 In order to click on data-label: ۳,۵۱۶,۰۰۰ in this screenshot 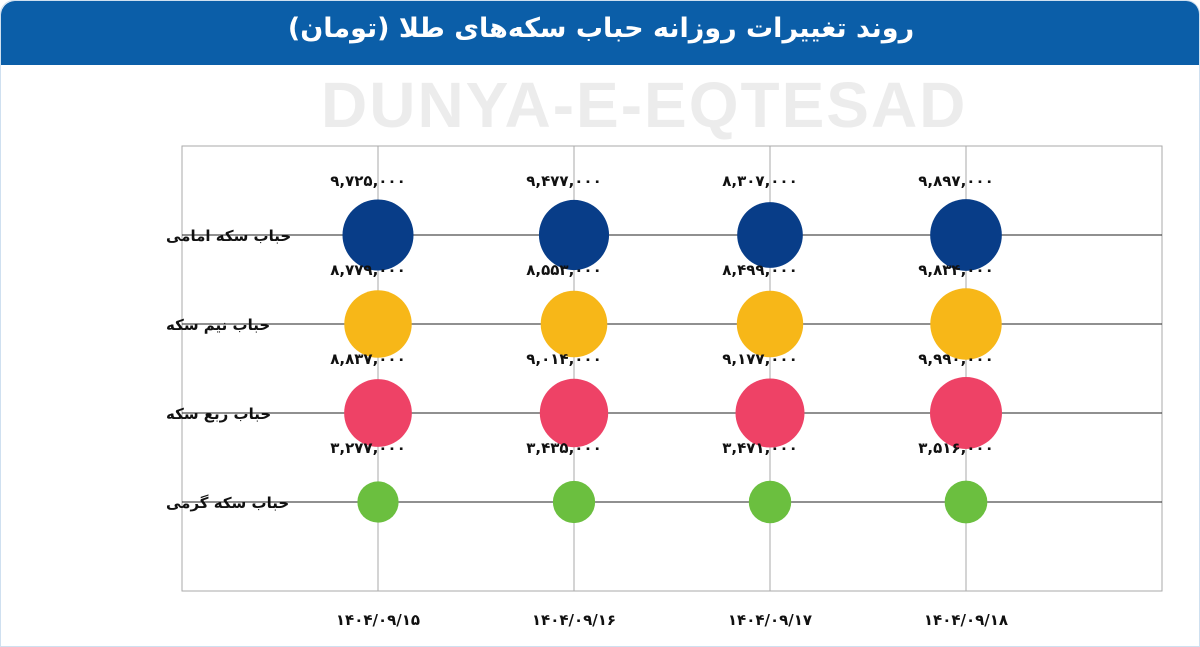, I will do `click(955, 448)`.